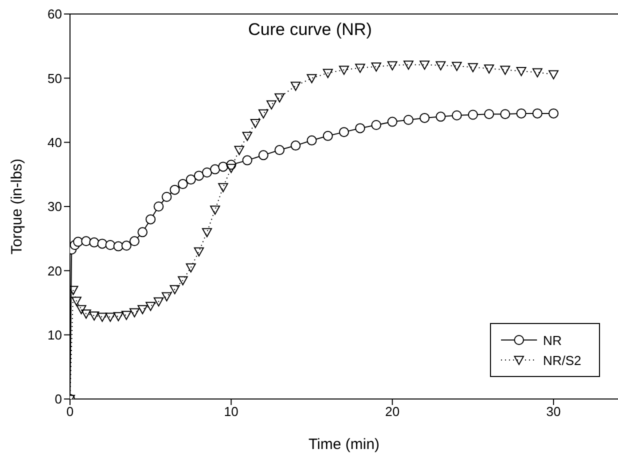 The width and height of the screenshot is (618, 463). What do you see at coordinates (70, 412) in the screenshot?
I see `x-tick-label: 0` at bounding box center [70, 412].